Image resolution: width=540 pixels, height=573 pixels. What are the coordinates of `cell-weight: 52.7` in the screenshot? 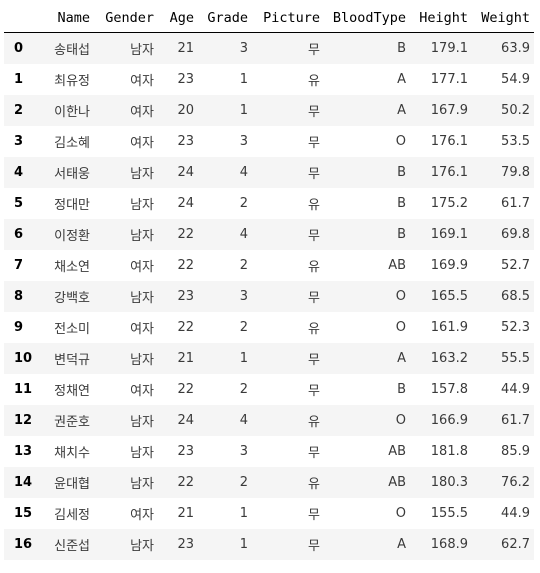 It's located at (515, 265).